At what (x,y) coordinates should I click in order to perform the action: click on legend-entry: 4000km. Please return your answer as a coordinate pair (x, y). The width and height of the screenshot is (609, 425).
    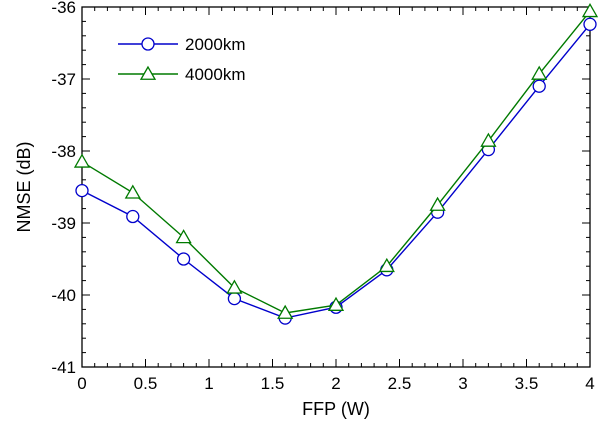
    Looking at the image, I should click on (181, 74).